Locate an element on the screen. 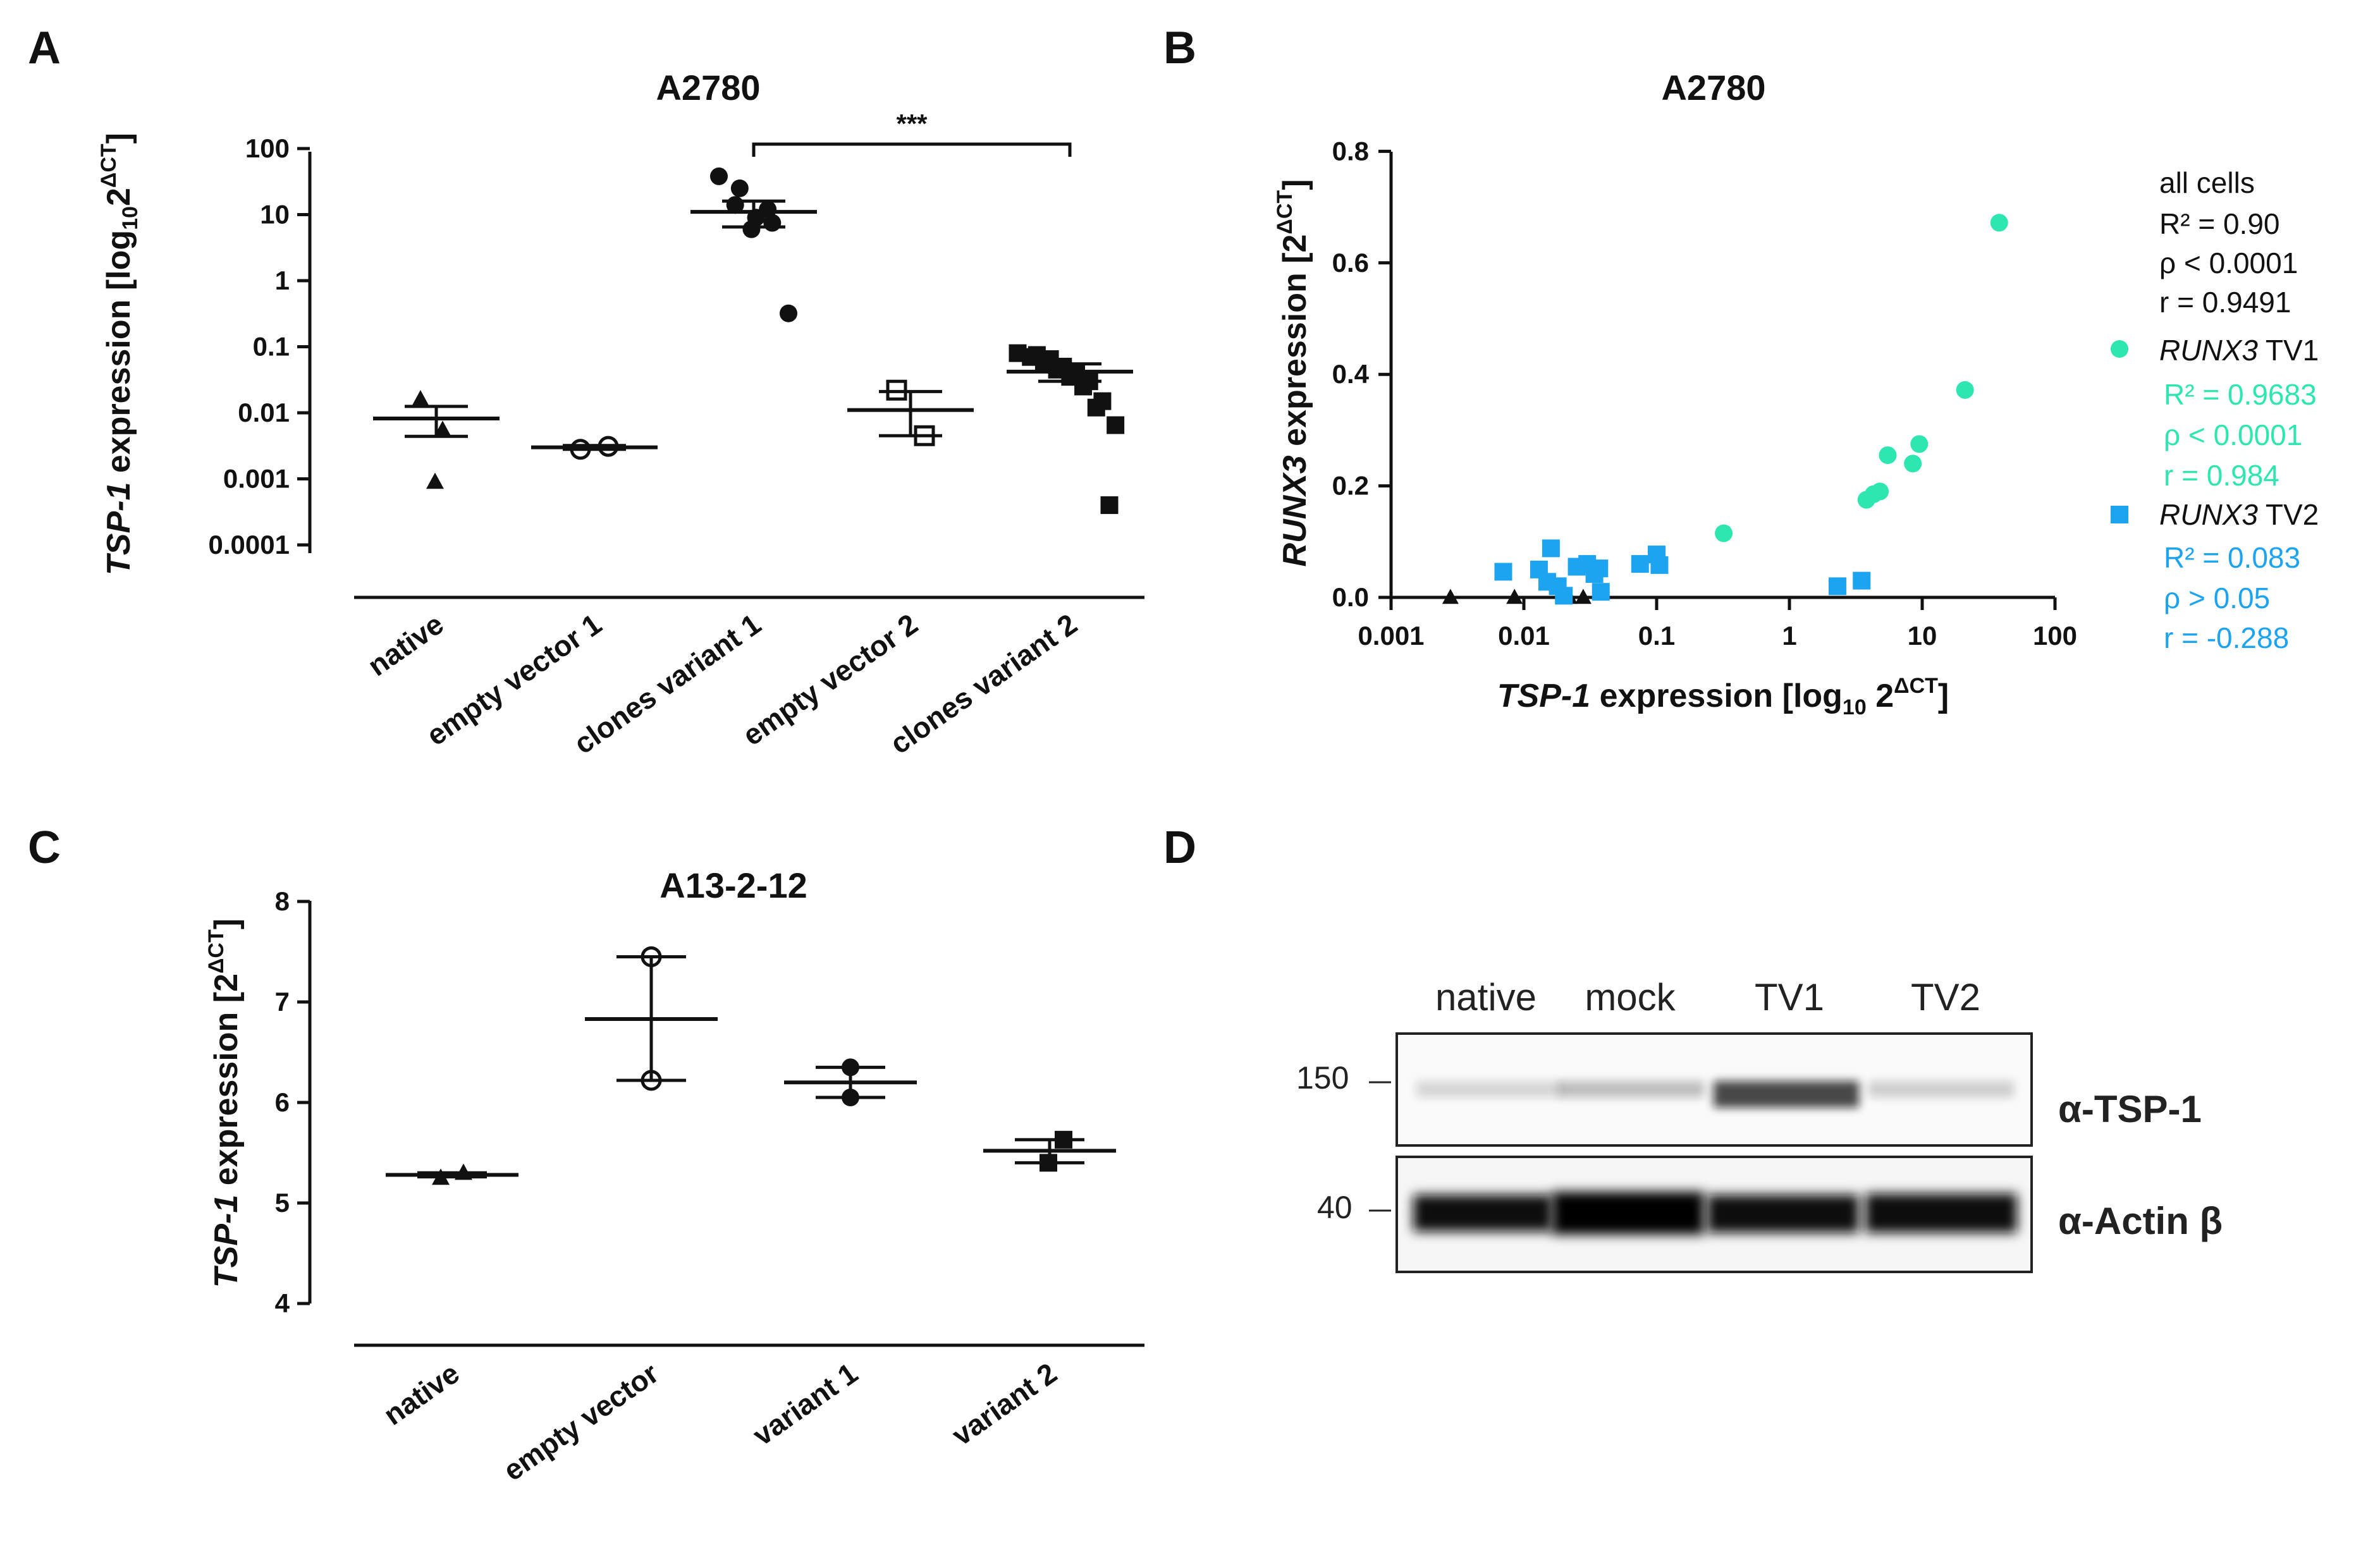  legend-tv2-r: r = -0.288 is located at coordinates (2226, 637).